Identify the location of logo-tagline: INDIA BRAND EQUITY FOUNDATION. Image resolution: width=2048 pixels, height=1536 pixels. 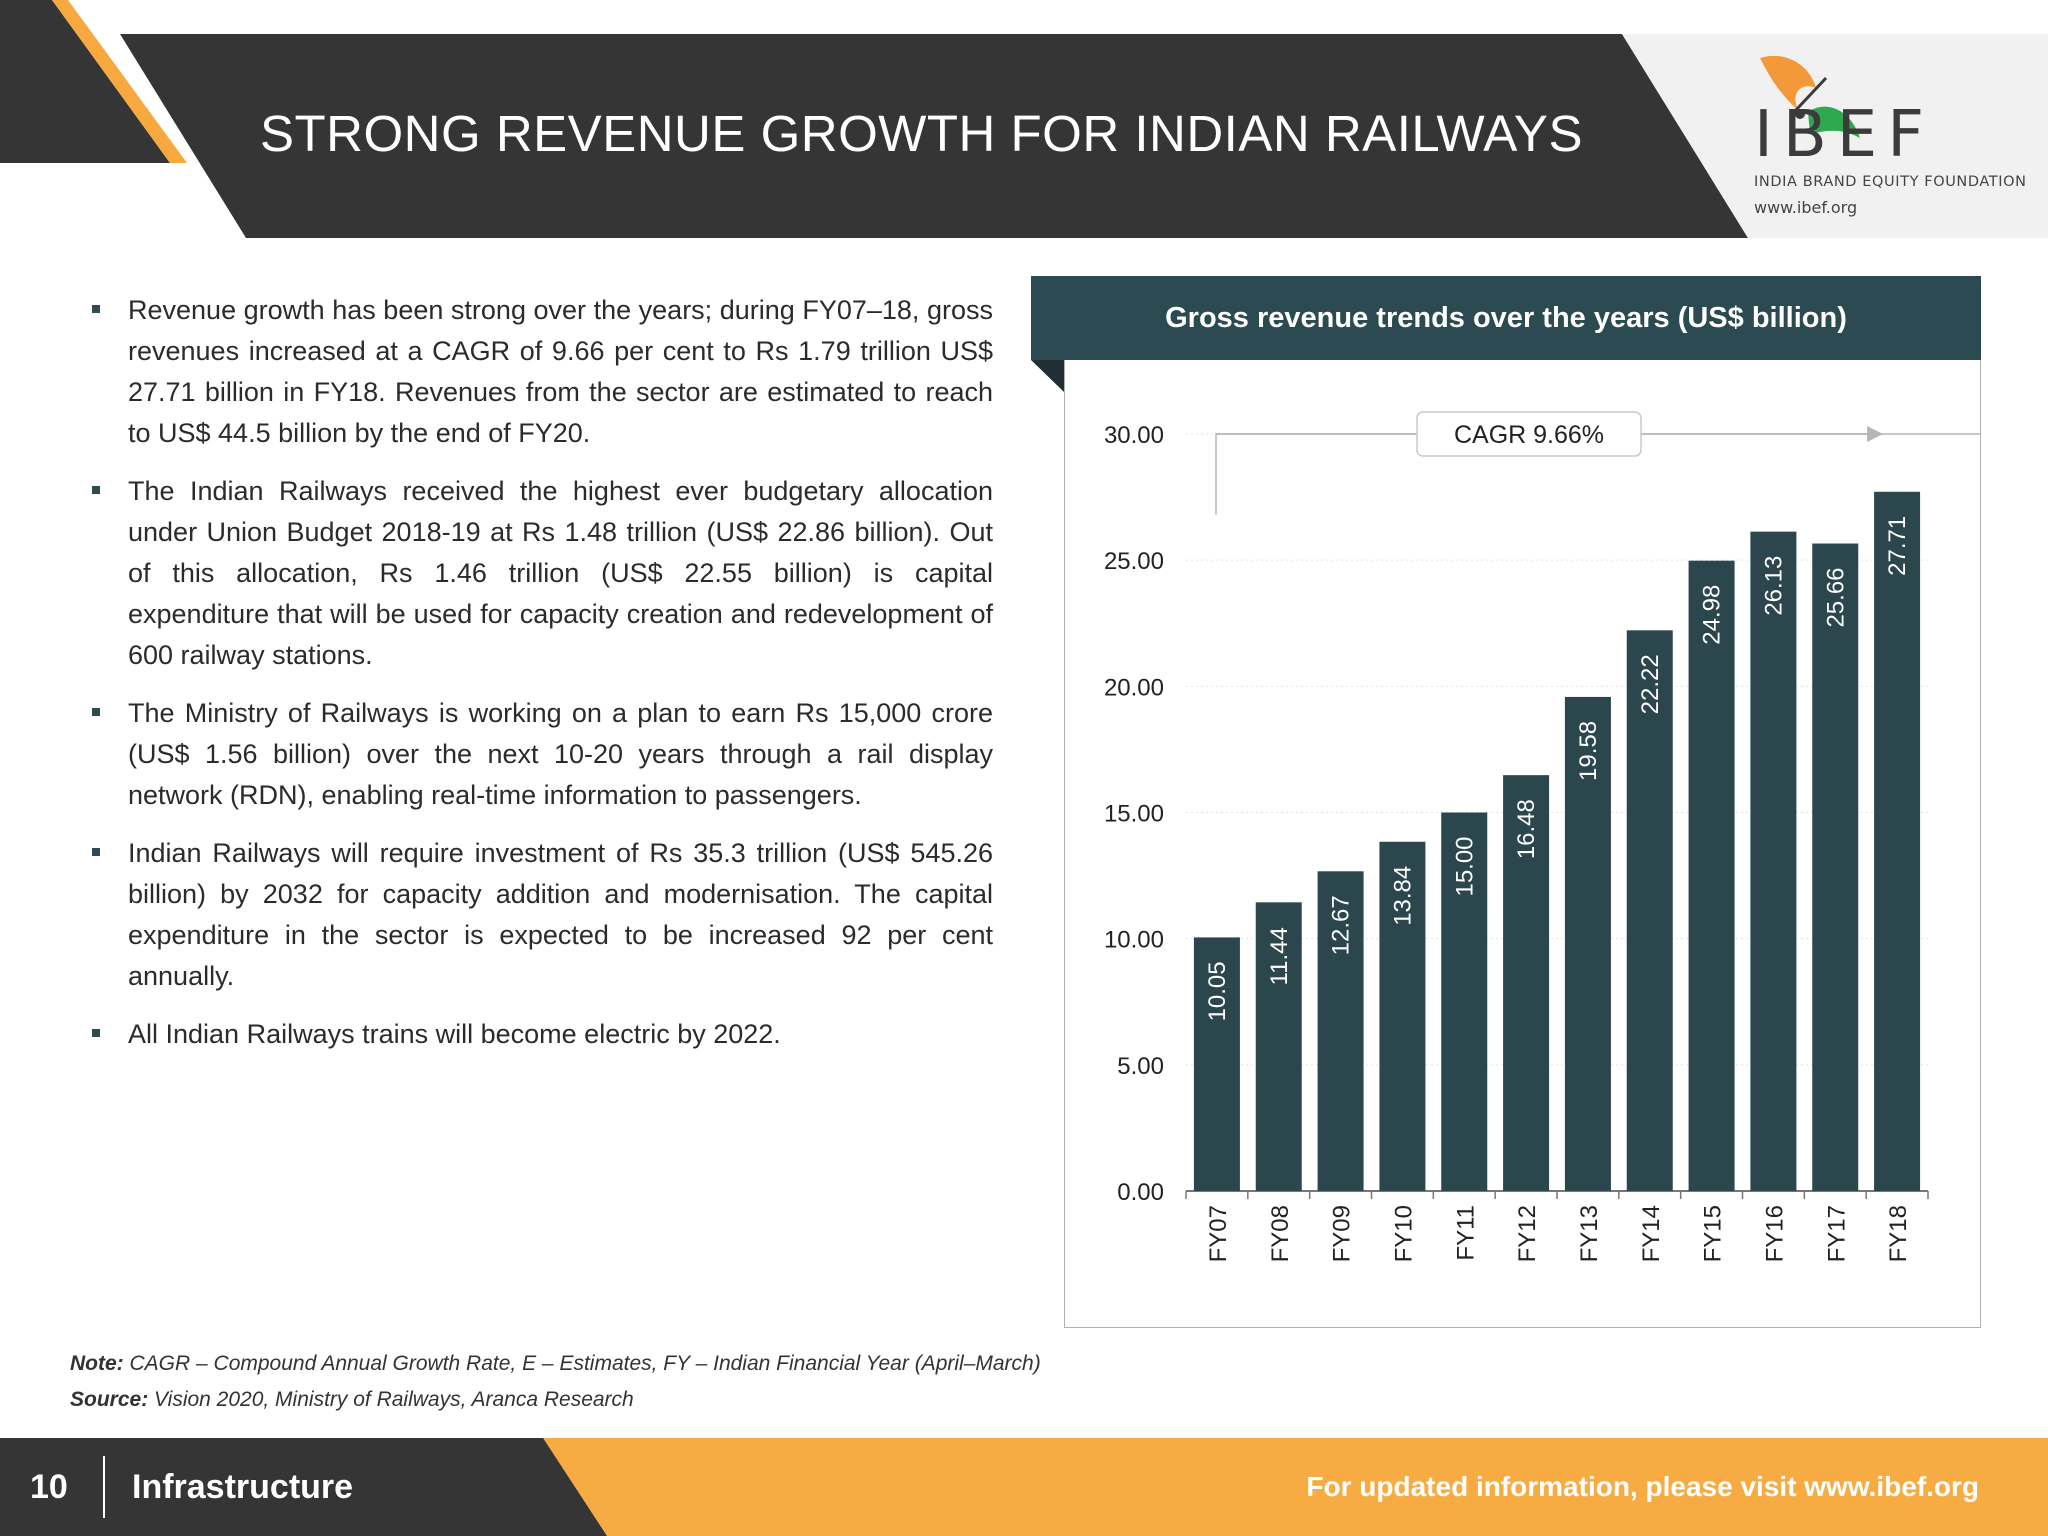
(1890, 182).